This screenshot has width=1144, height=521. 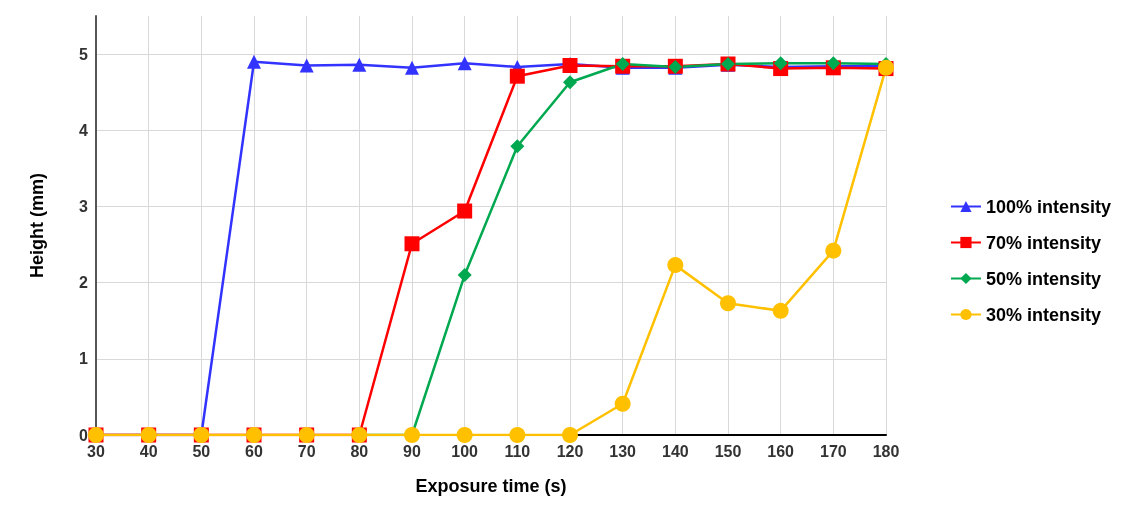 What do you see at coordinates (148, 451) in the screenshot?
I see `x-tick-label: 40` at bounding box center [148, 451].